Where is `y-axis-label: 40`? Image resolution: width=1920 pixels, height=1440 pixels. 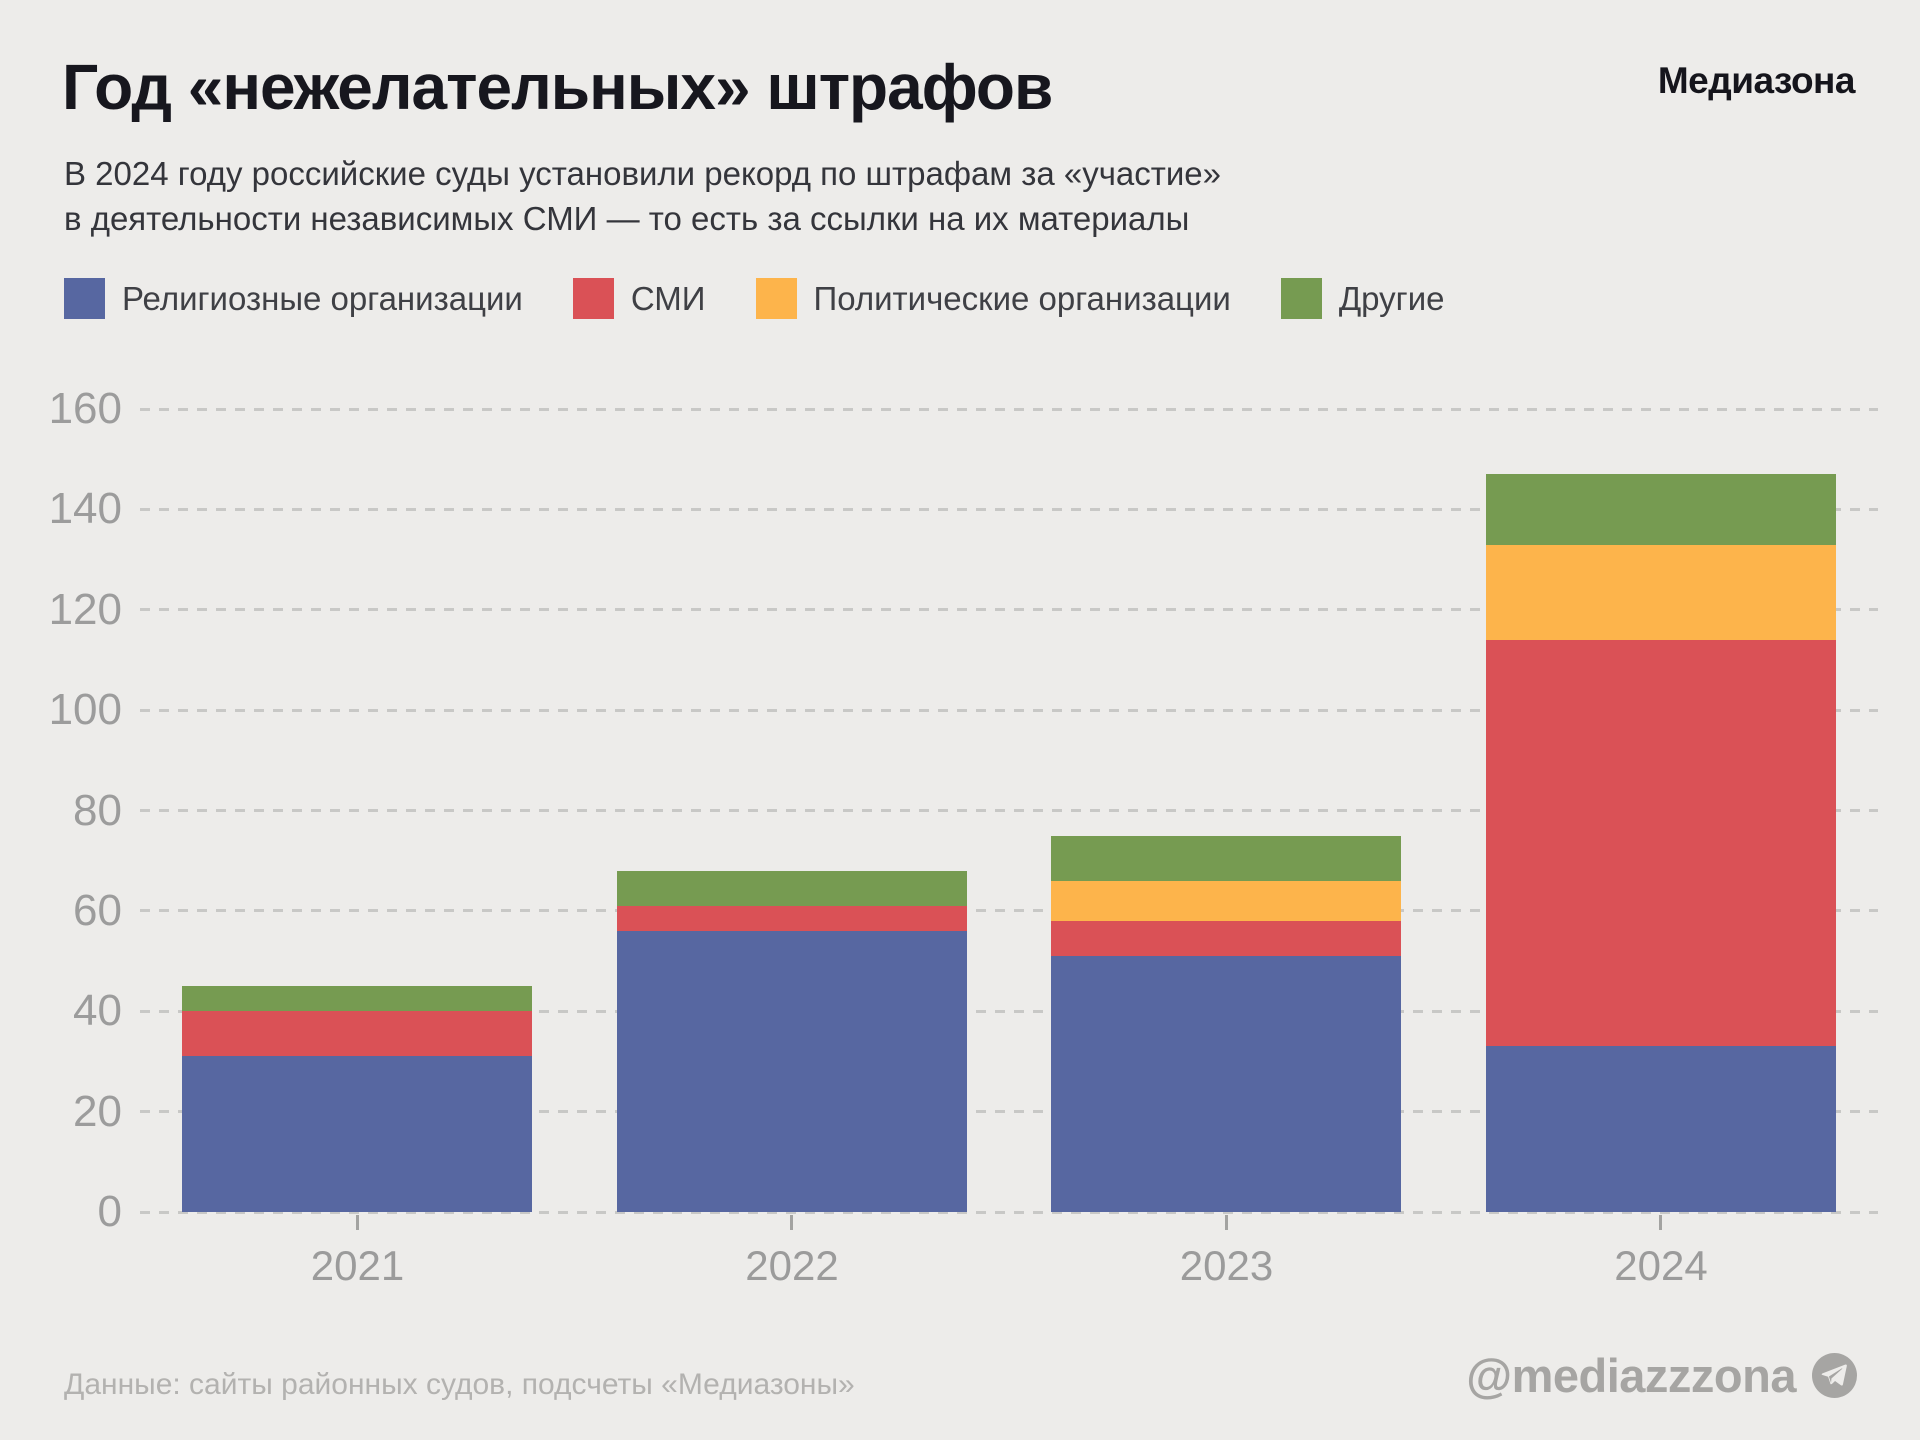 y-axis-label: 40 is located at coordinates (97, 1011).